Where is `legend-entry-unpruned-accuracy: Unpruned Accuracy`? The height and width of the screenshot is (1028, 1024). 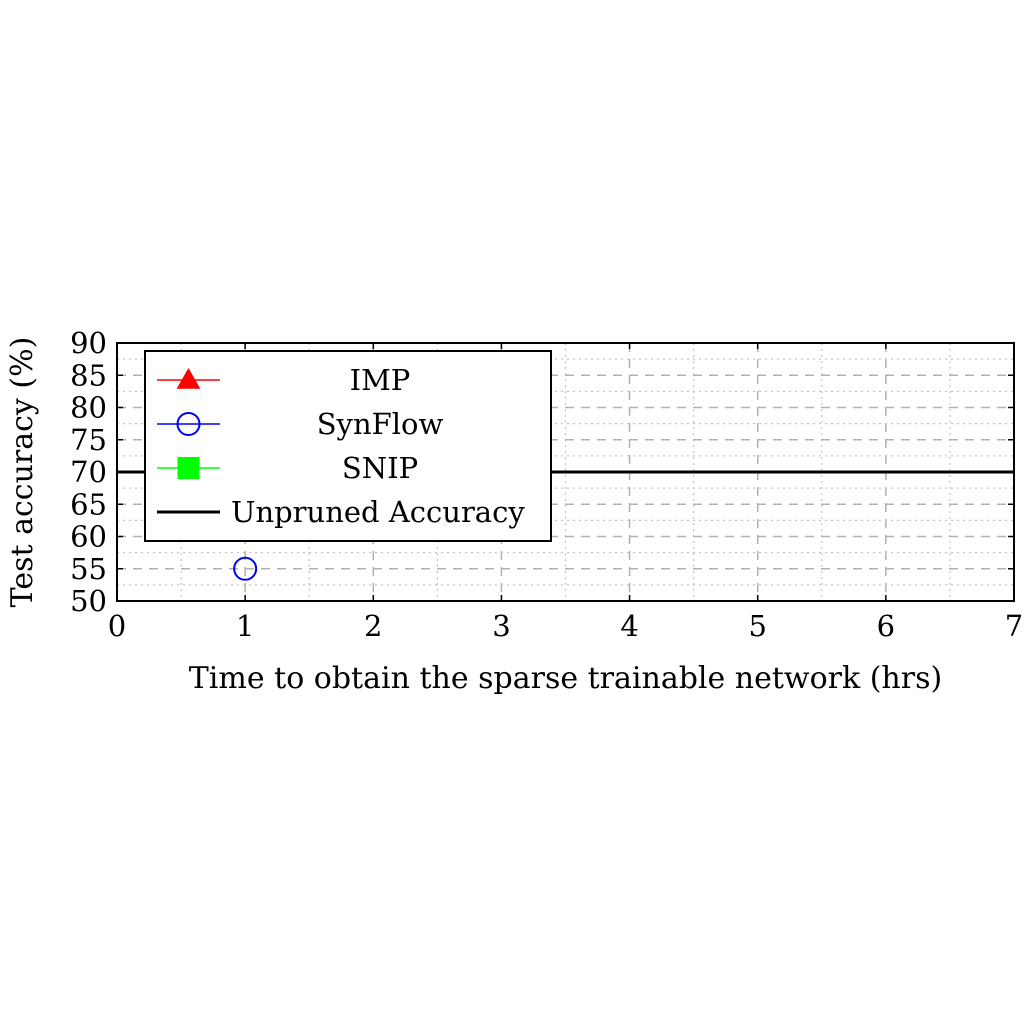 legend-entry-unpruned-accuracy: Unpruned Accuracy is located at coordinates (341, 512).